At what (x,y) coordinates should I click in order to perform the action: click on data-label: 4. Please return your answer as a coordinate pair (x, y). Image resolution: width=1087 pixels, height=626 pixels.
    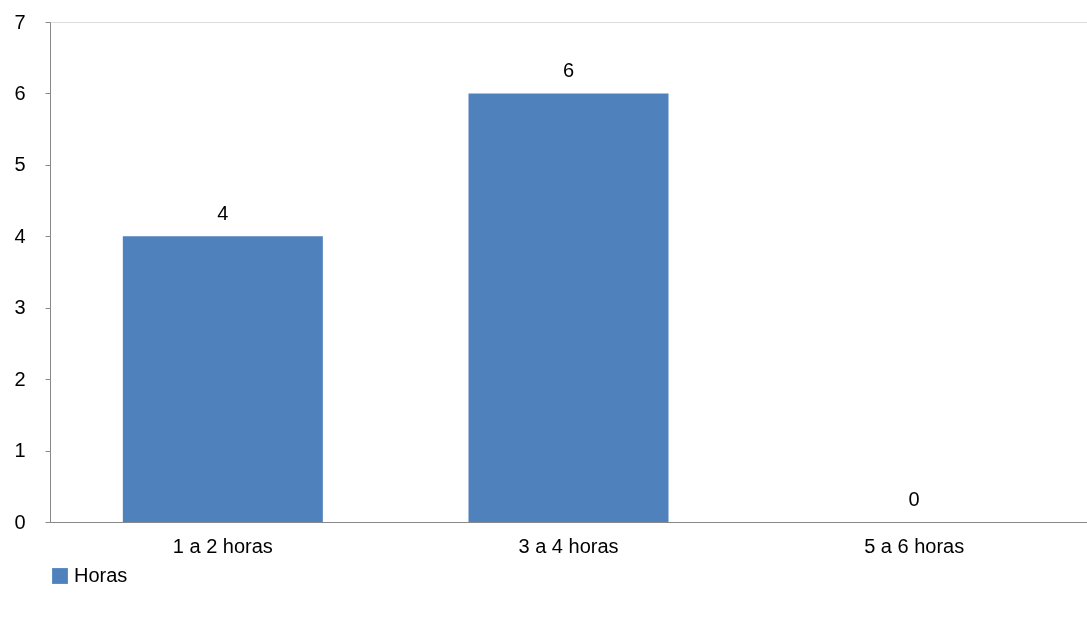
    Looking at the image, I should click on (223, 213).